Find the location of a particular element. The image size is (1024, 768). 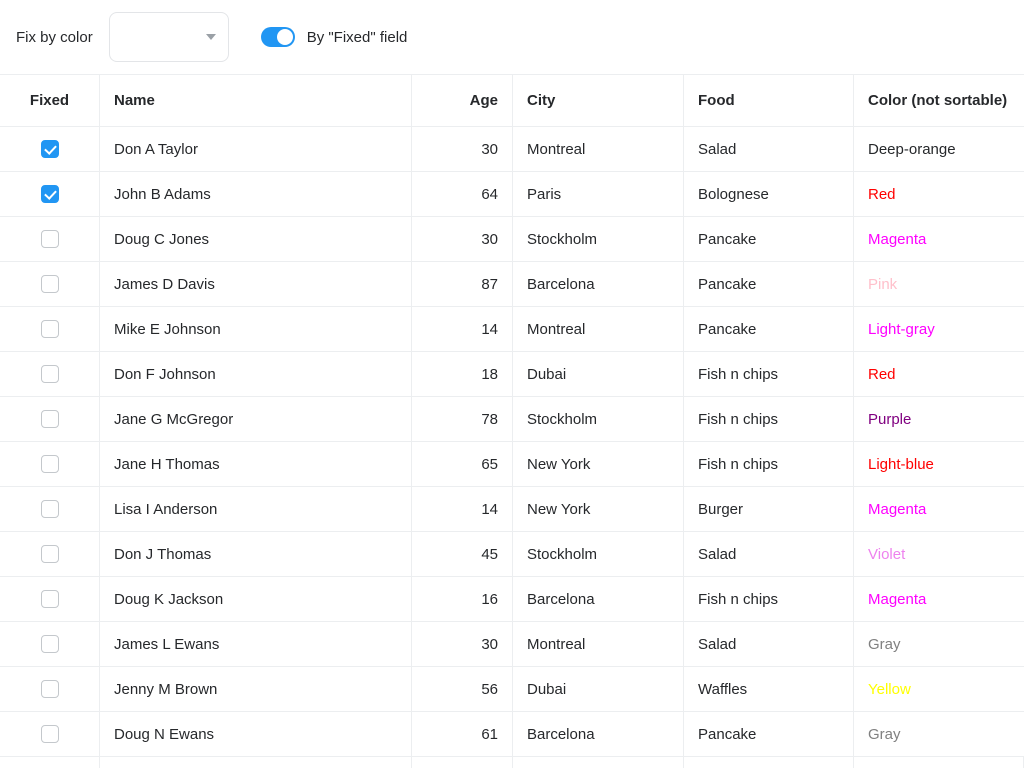

chevron-down-icon is located at coordinates (210, 37).